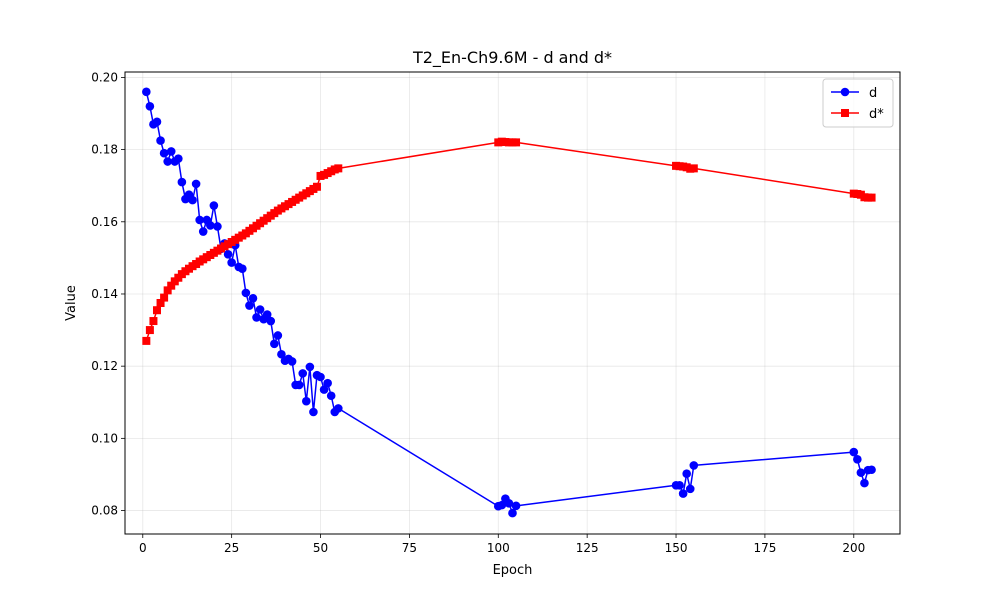  What do you see at coordinates (104, 150) in the screenshot?
I see `y-tick-label: 0.18` at bounding box center [104, 150].